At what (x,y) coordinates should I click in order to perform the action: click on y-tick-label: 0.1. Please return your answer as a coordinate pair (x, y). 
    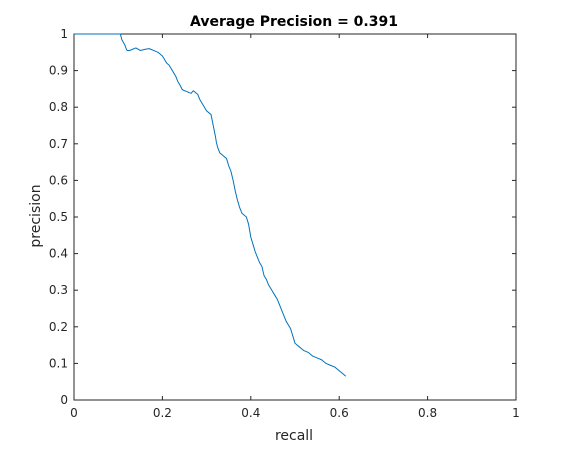
    Looking at the image, I should click on (58, 363).